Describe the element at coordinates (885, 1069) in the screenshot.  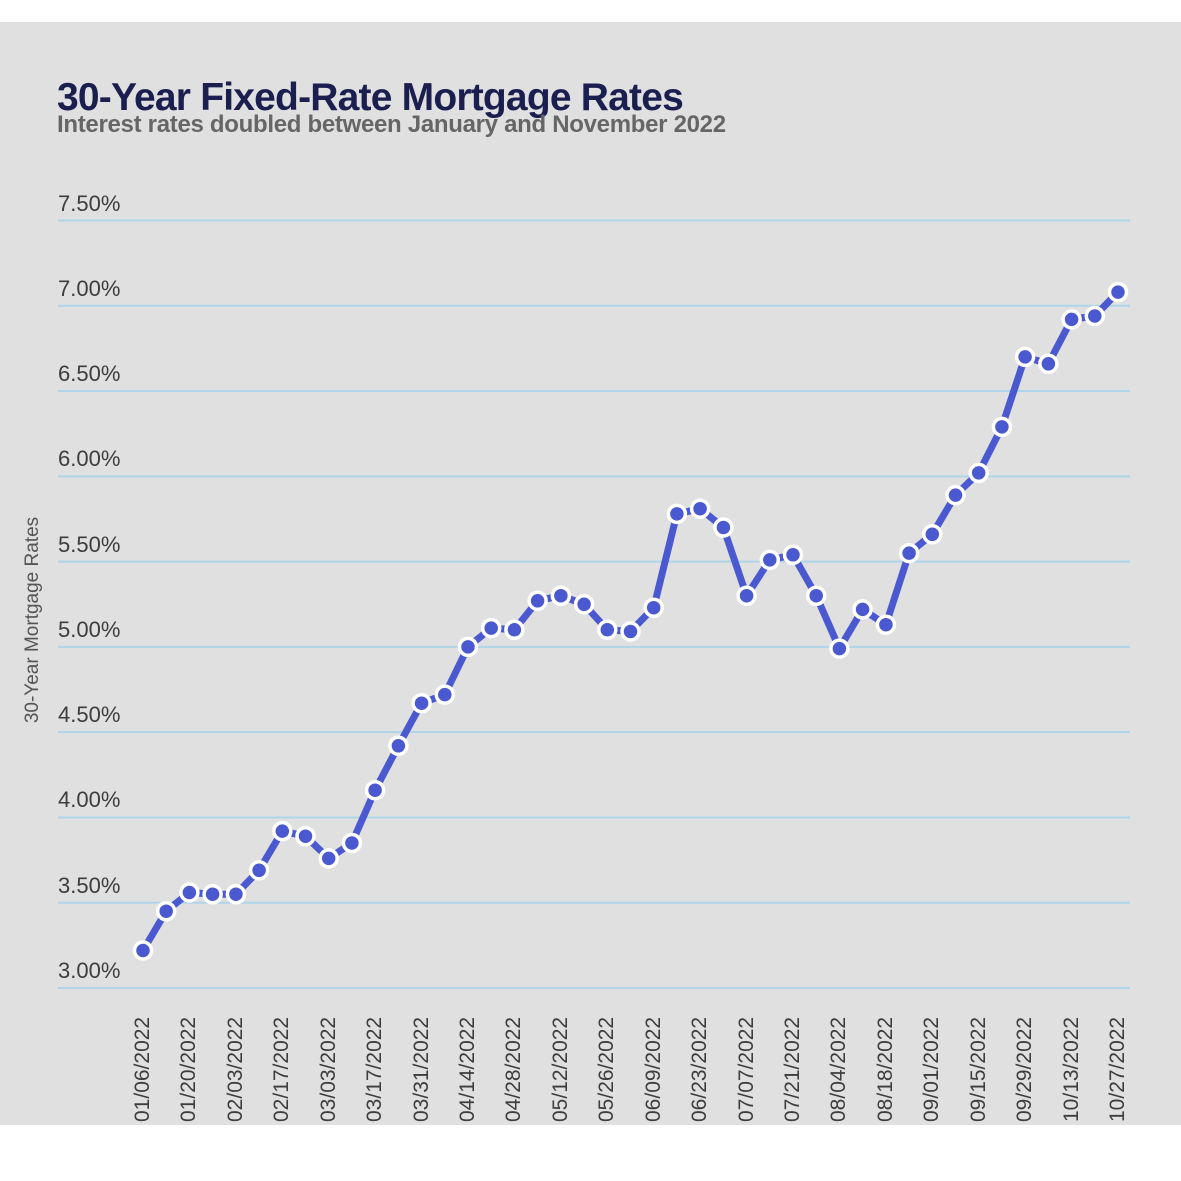
I see `x-axis-tick-label: 08/18/2022` at that location.